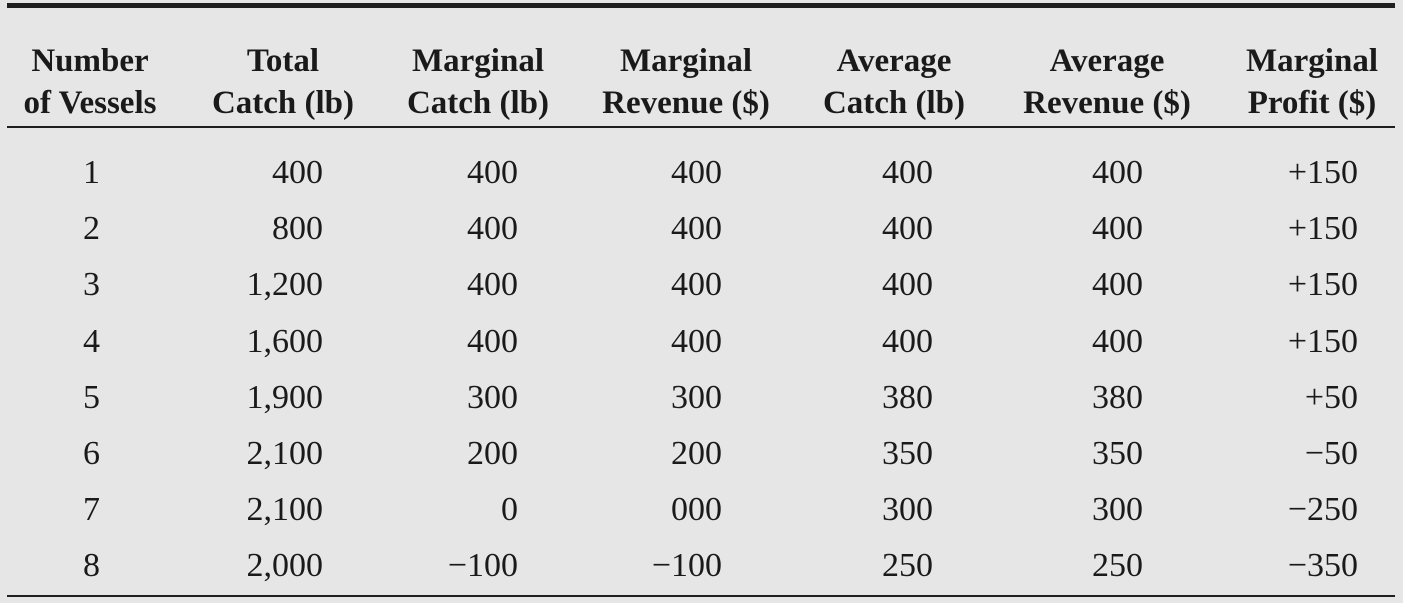 This screenshot has width=1403, height=603. What do you see at coordinates (907, 510) in the screenshot?
I see `table-cell-average-catch: 300` at bounding box center [907, 510].